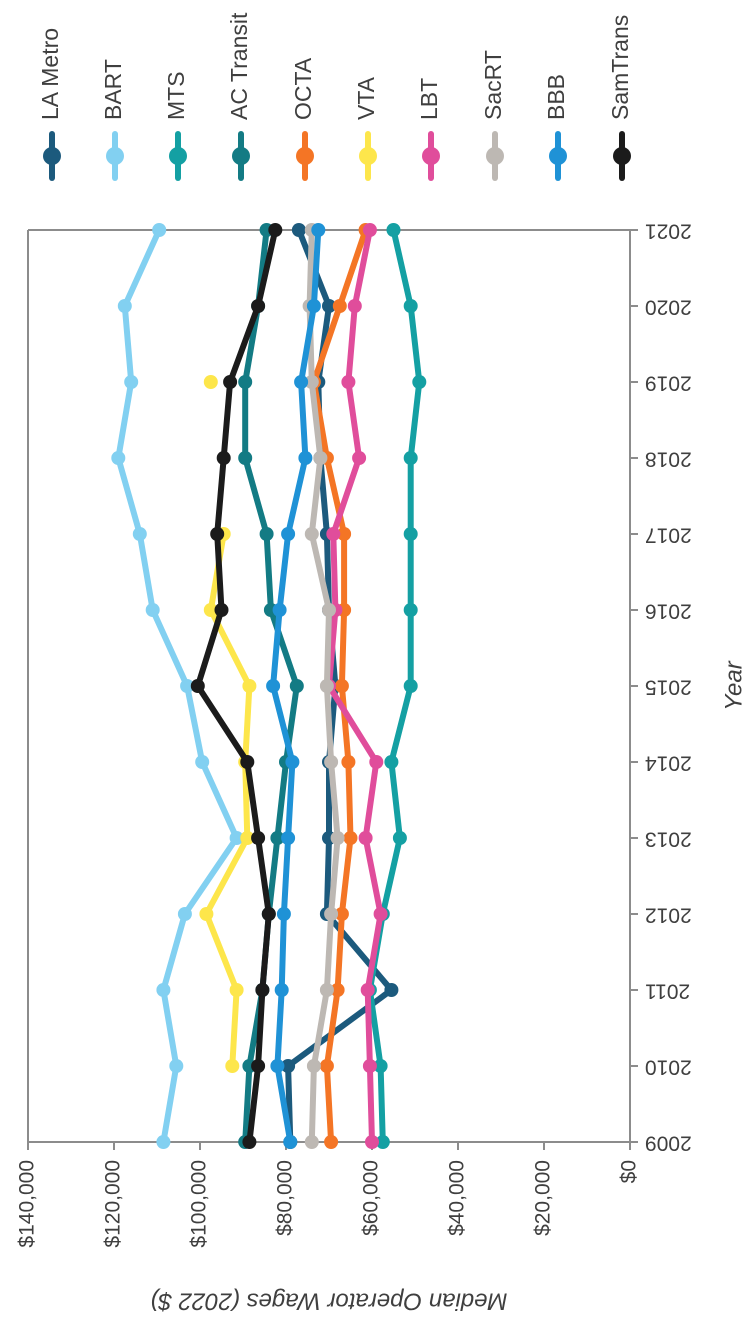 This screenshot has width=751, height=1329. Describe the element at coordinates (210, 382) in the screenshot. I see `data-point-vta-2019` at that location.